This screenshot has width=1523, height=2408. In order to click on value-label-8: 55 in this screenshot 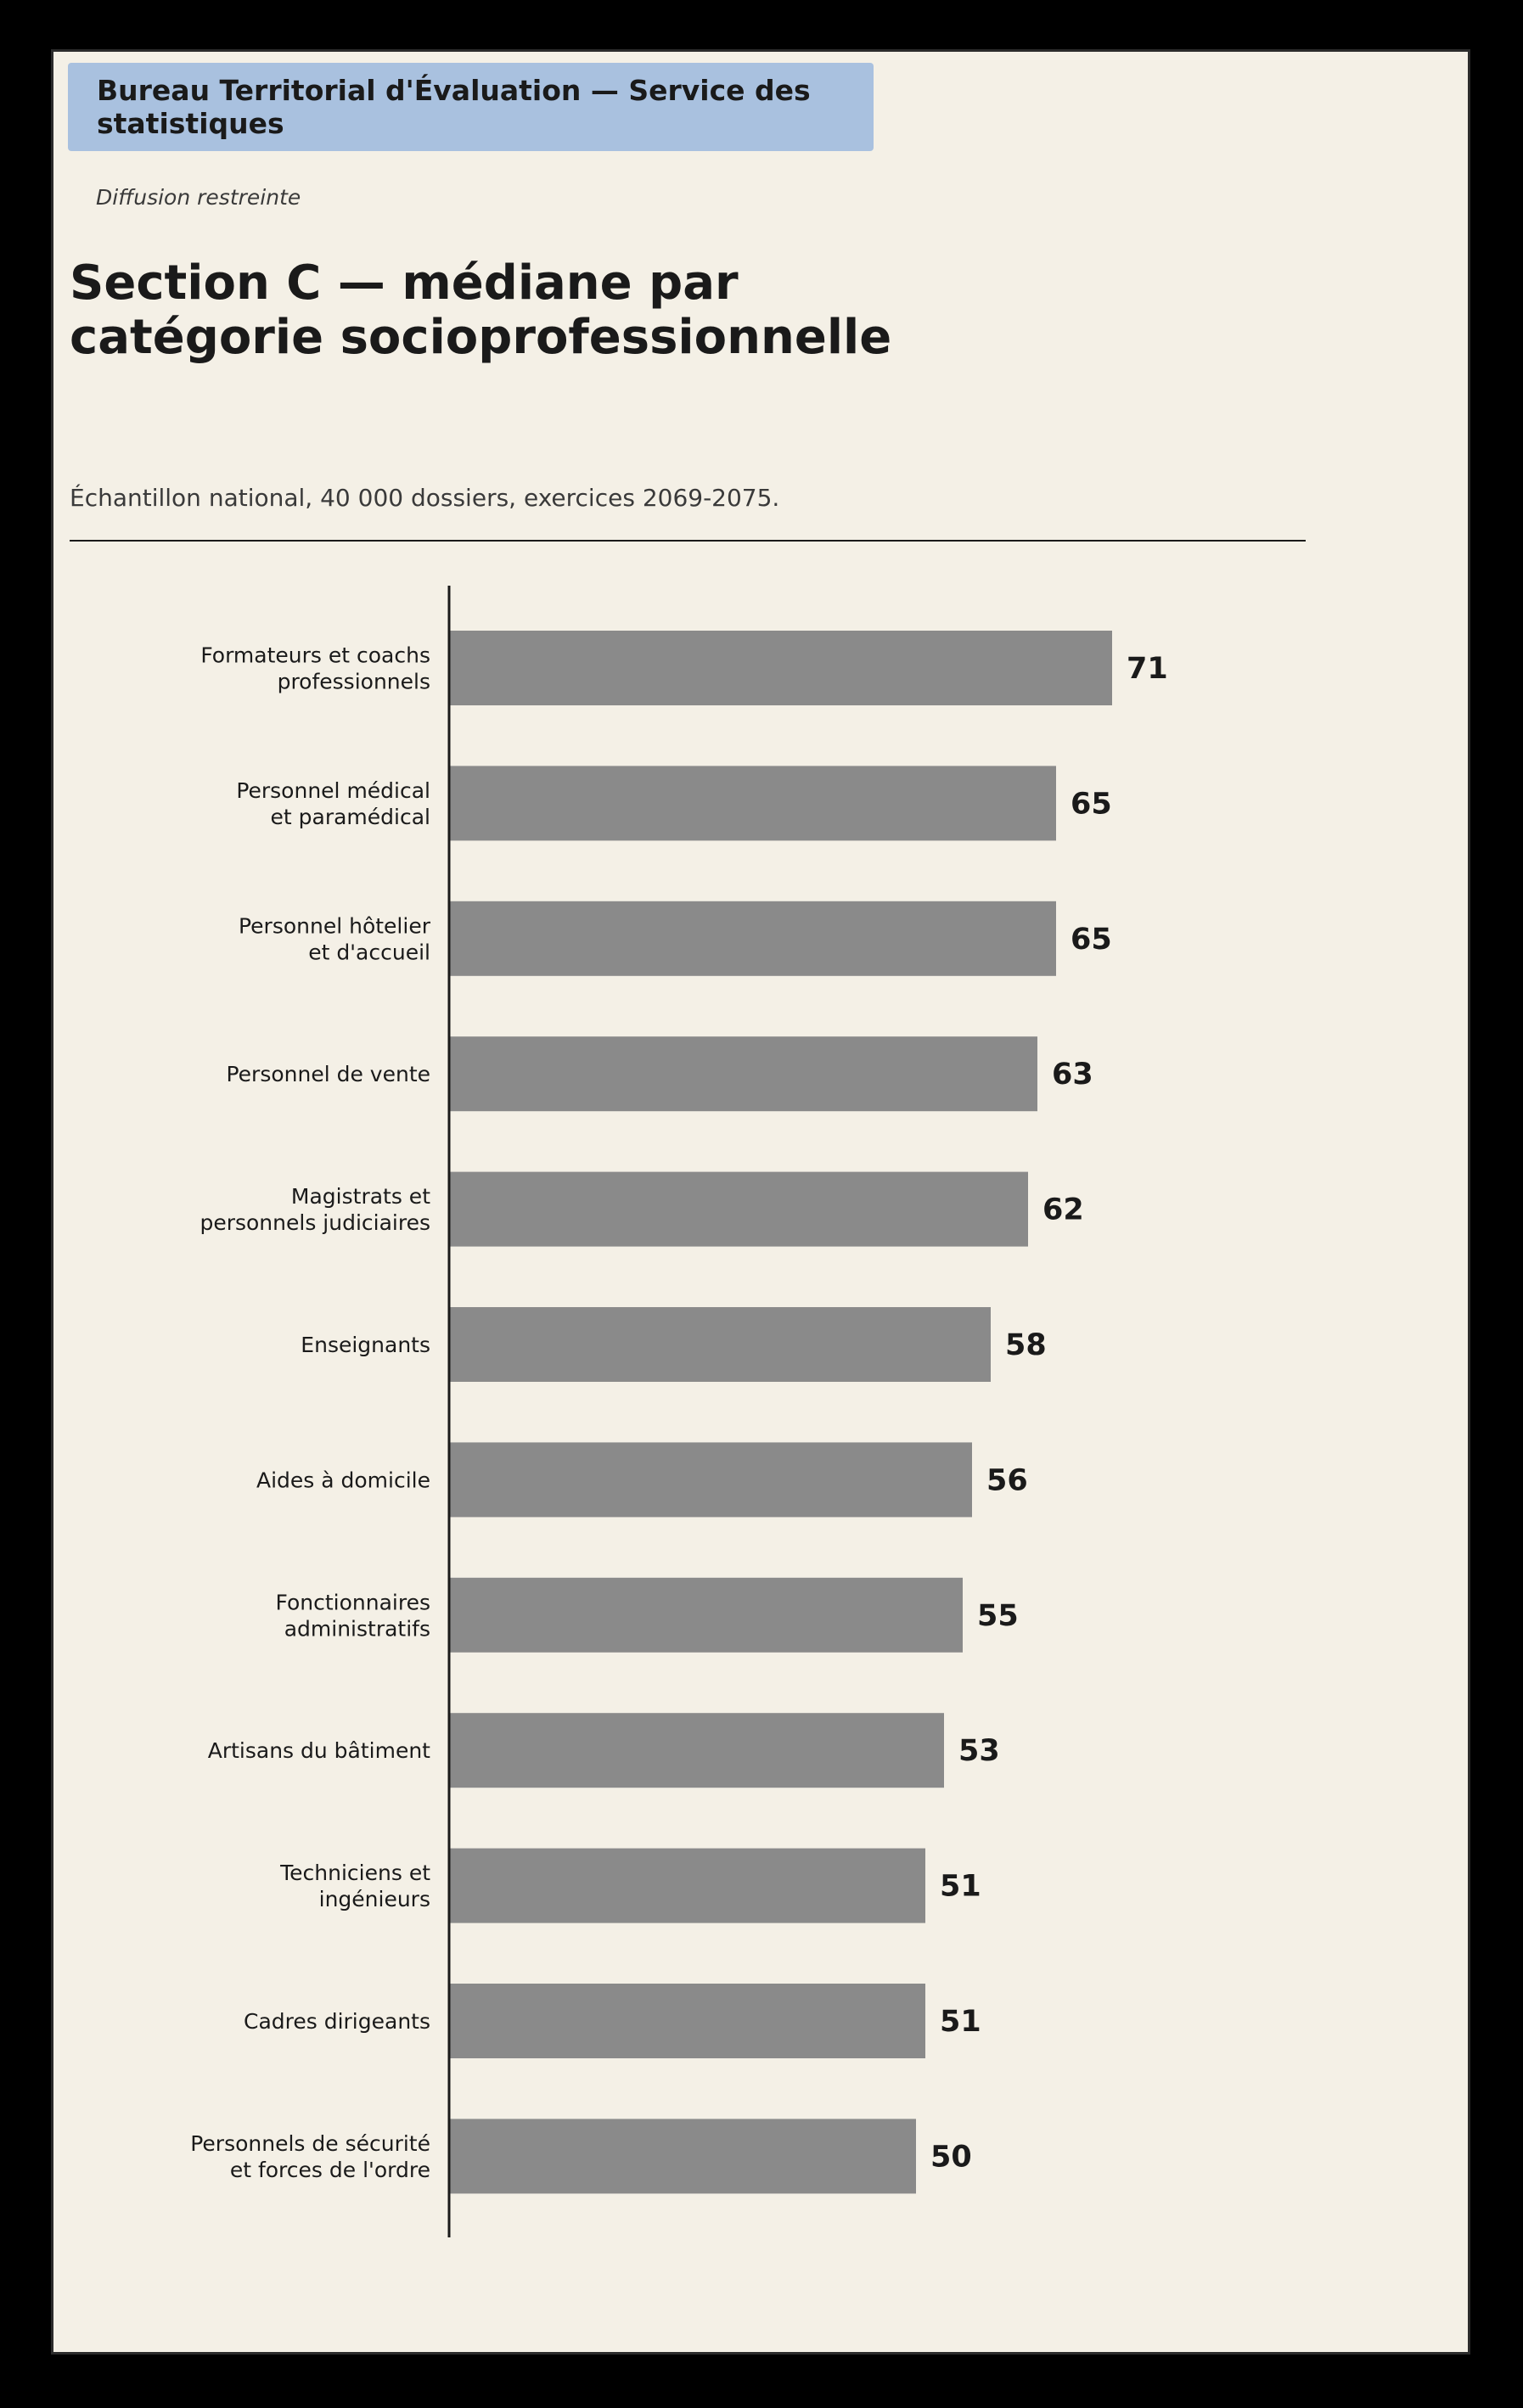, I will do `click(998, 1616)`.